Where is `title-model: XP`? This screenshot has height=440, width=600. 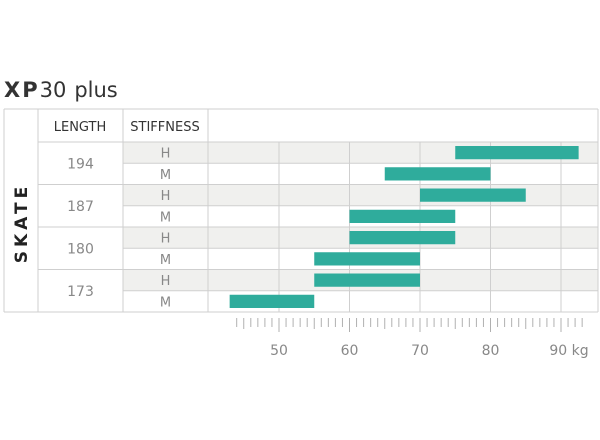
title-model: XP is located at coordinates (22, 90).